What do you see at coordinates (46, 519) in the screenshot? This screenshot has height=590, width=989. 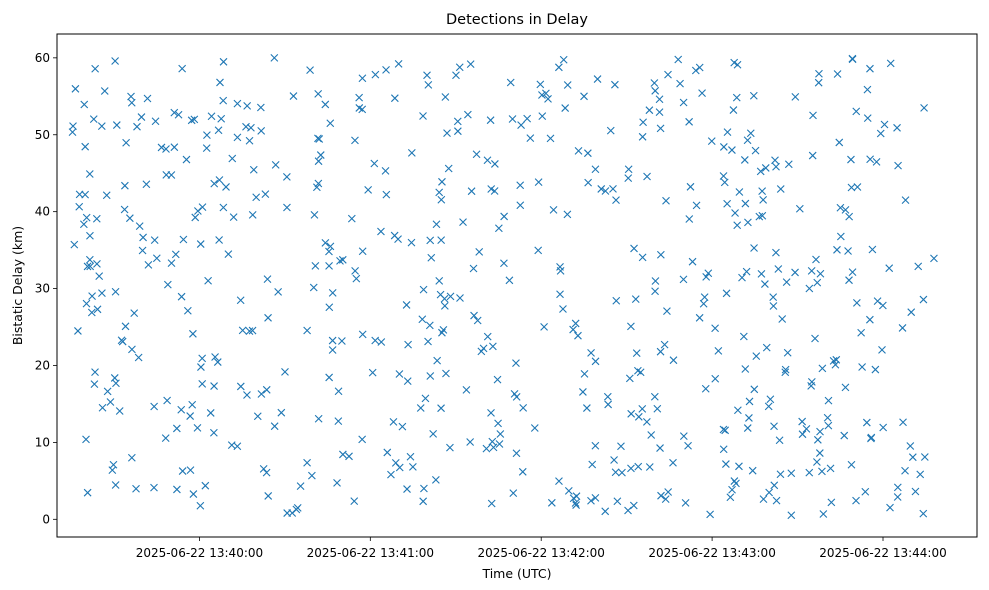 I see `y-tick-label: 0` at bounding box center [46, 519].